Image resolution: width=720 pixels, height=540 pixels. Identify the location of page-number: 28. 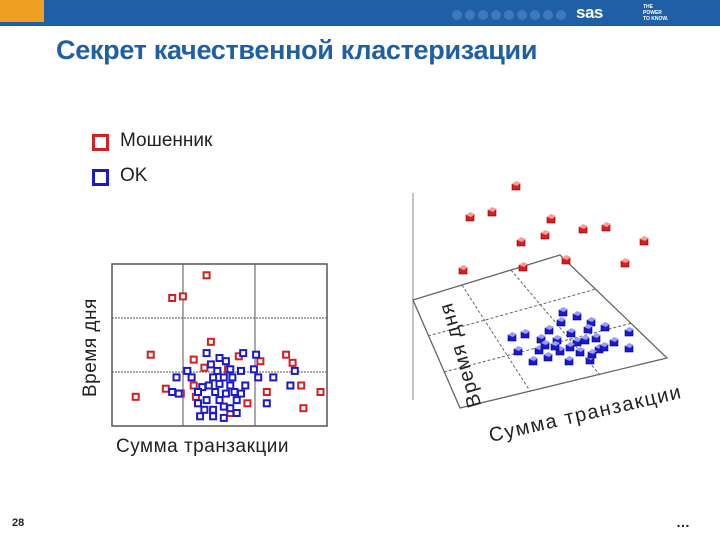
(18, 523).